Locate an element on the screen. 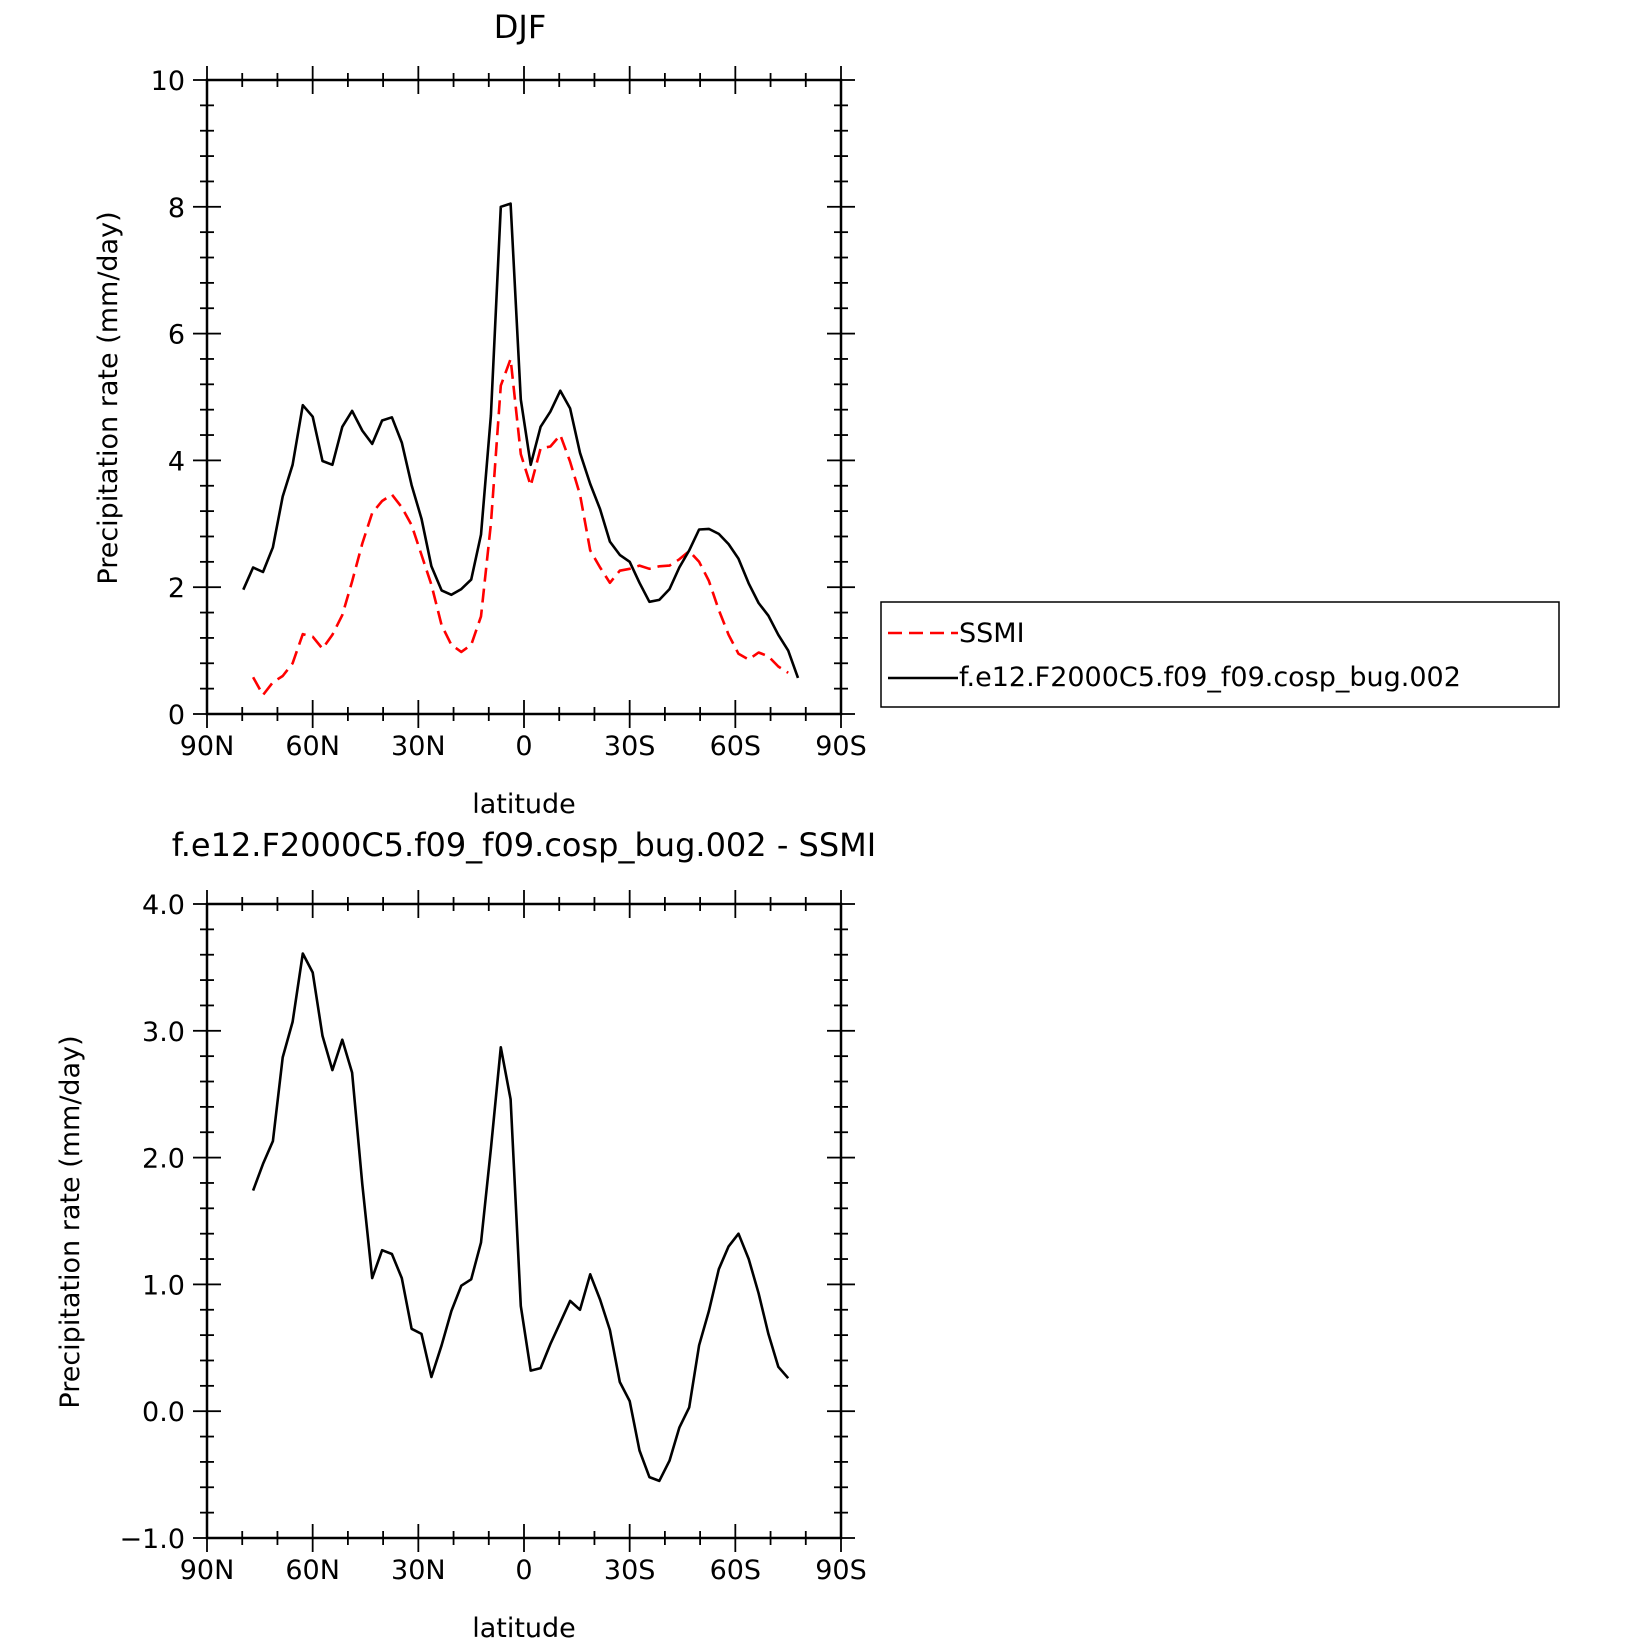 The height and width of the screenshot is (1647, 1647). y-tick-label: 4.0 is located at coordinates (163, 905).